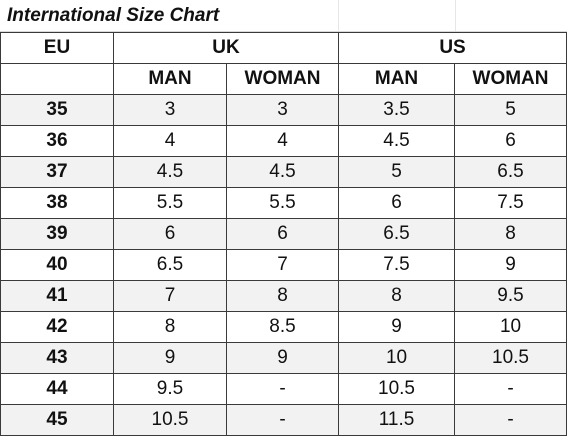  I want to click on us-man-size-cell: 7.5, so click(397, 265).